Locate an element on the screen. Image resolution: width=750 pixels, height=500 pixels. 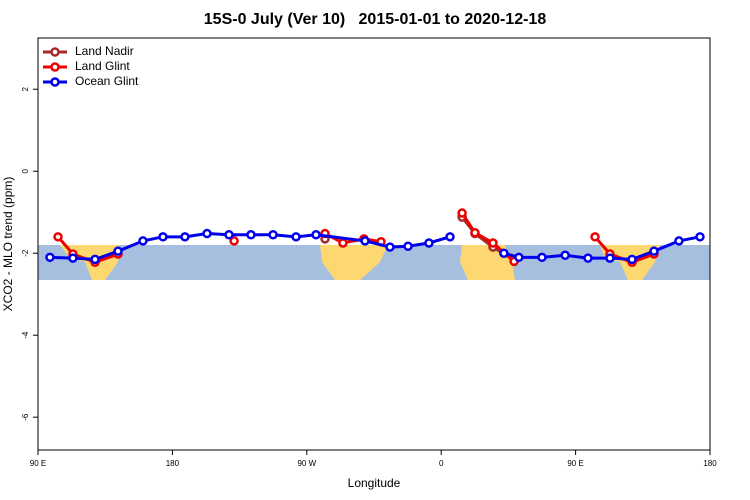
legend-label: Ocean Glint is located at coordinates (107, 81).